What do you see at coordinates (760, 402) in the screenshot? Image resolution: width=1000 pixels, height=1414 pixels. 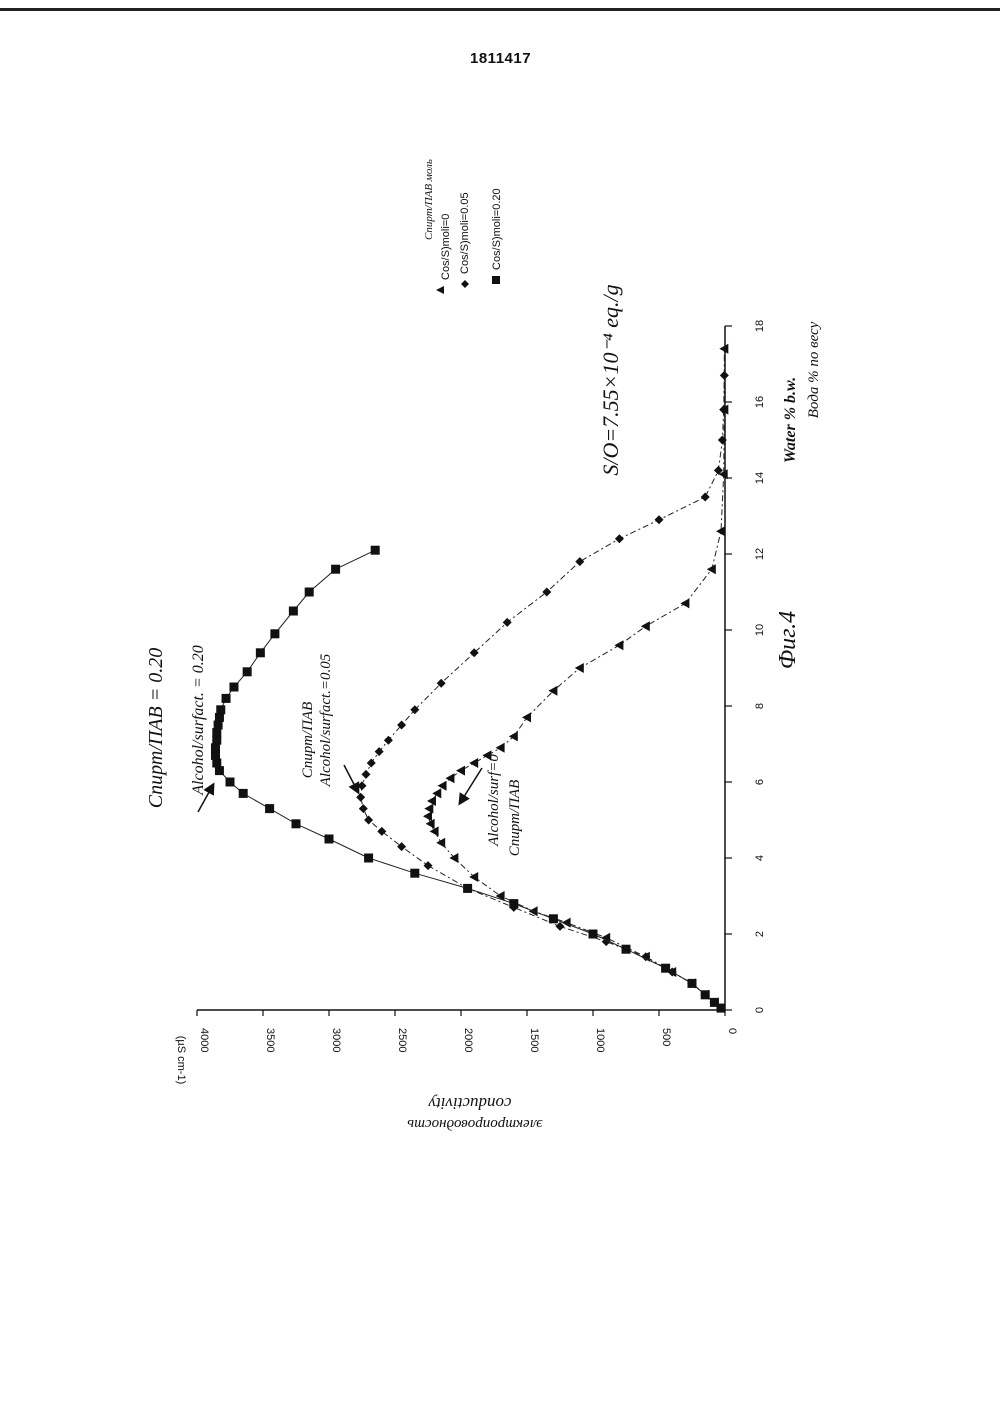 I see `x-tick-label: 16` at bounding box center [760, 402].